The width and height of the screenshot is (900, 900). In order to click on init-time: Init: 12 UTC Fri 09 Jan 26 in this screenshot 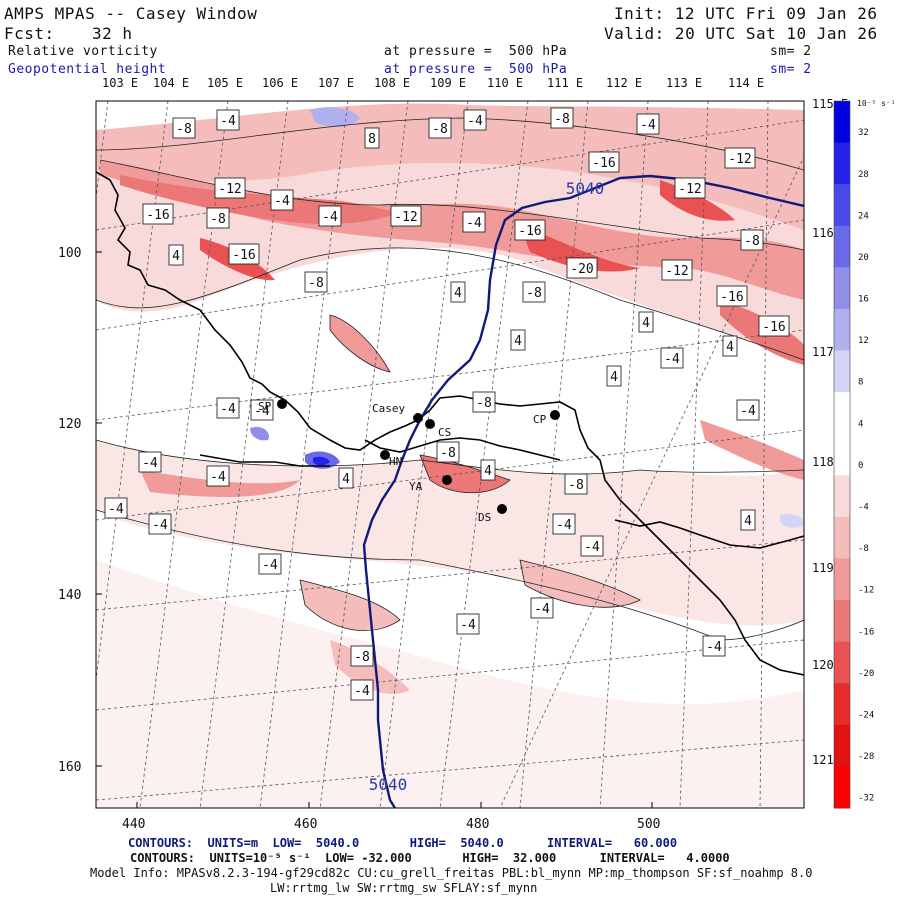, I will do `click(746, 13)`.